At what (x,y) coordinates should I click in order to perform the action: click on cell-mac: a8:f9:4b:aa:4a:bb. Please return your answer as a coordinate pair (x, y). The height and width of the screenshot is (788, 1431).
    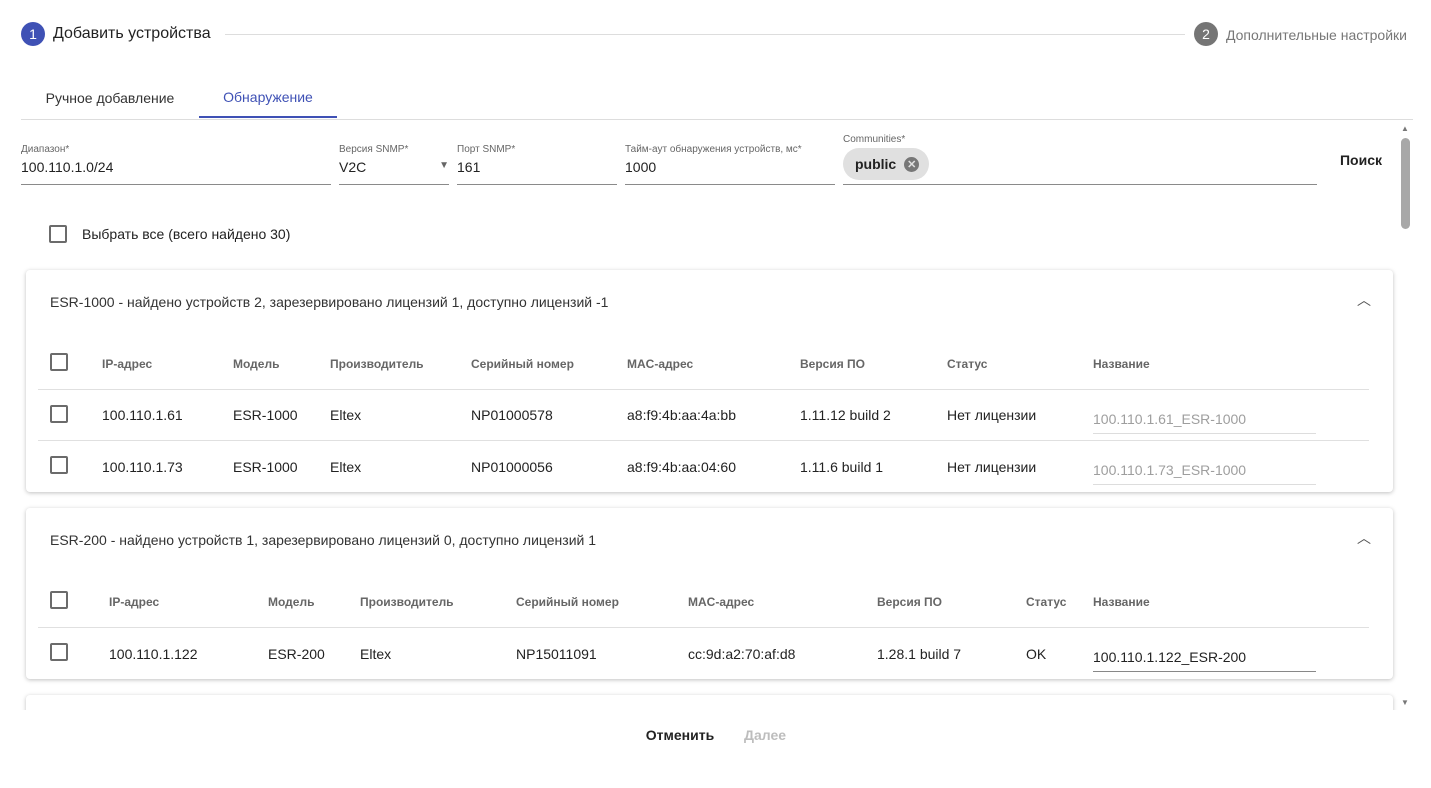
    Looking at the image, I should click on (681, 415).